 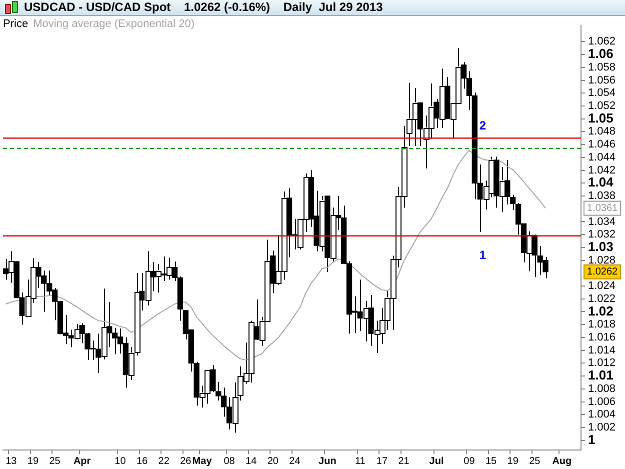 I want to click on x-tick-label: 17, so click(x=382, y=461).